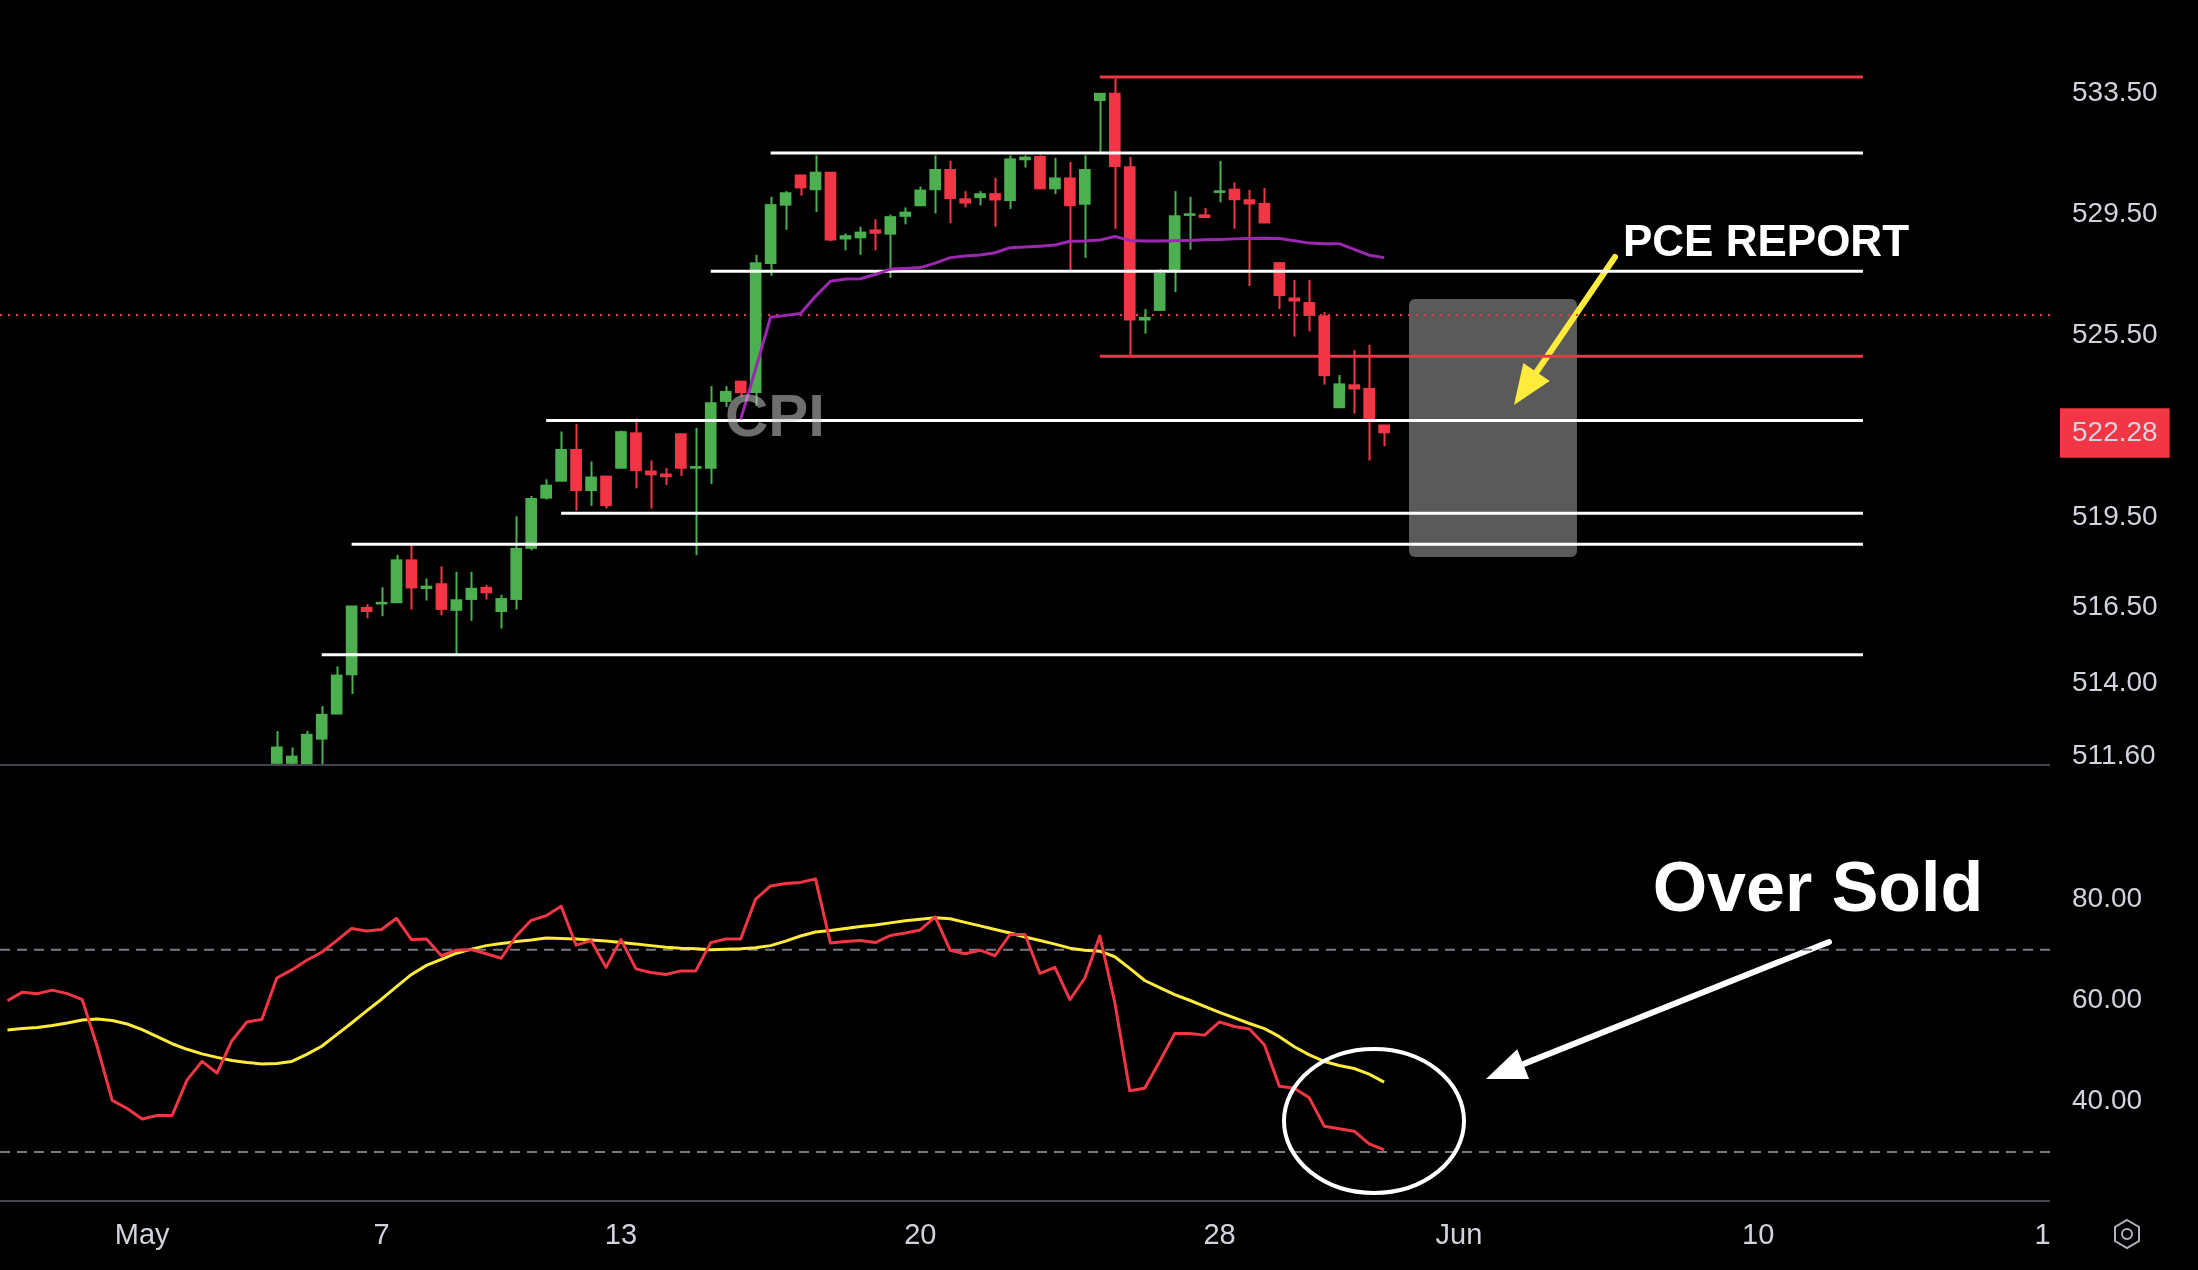 The height and width of the screenshot is (1270, 2198). Describe the element at coordinates (2115, 213) in the screenshot. I see `y-tick-label: 529.50` at that location.